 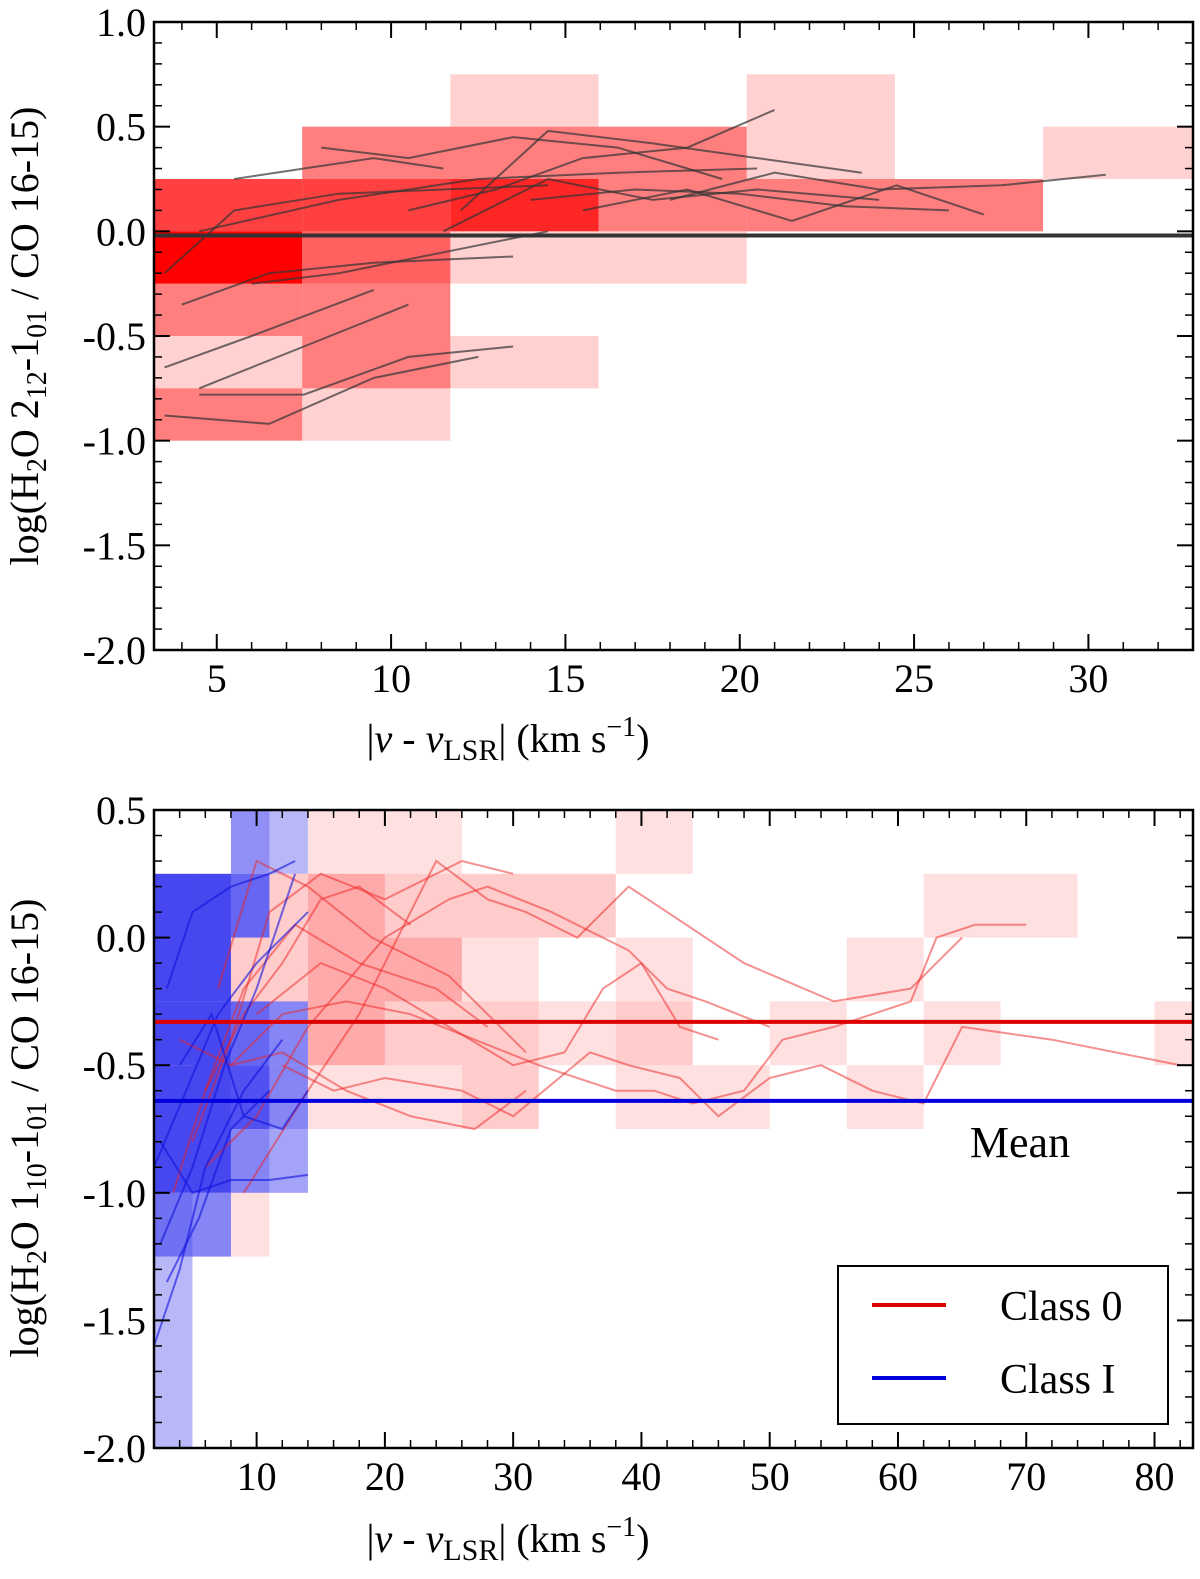 I want to click on bottom-xtick-label-2: 30, so click(x=513, y=1476).